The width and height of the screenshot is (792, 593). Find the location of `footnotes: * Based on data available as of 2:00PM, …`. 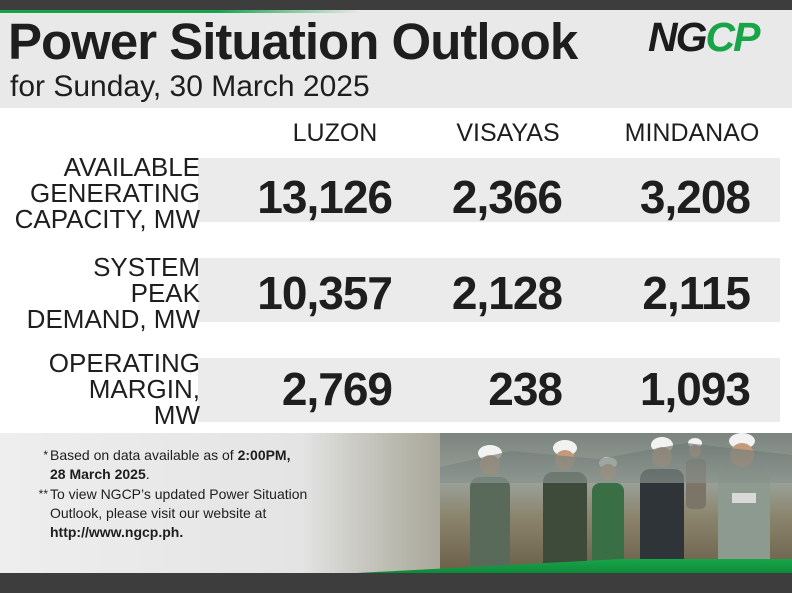

footnotes: * Based on data available as of 2:00PM, … is located at coordinates (195, 494).